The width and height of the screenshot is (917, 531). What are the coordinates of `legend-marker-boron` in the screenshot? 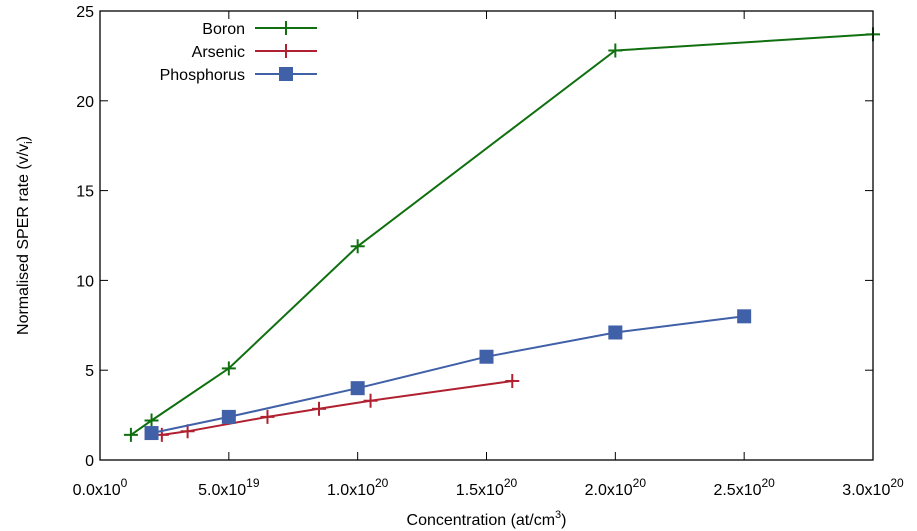 It's located at (286, 28).